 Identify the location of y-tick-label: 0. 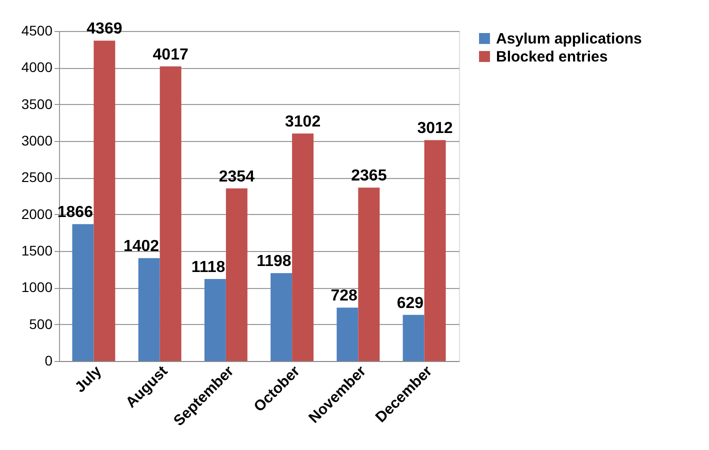
(48, 360).